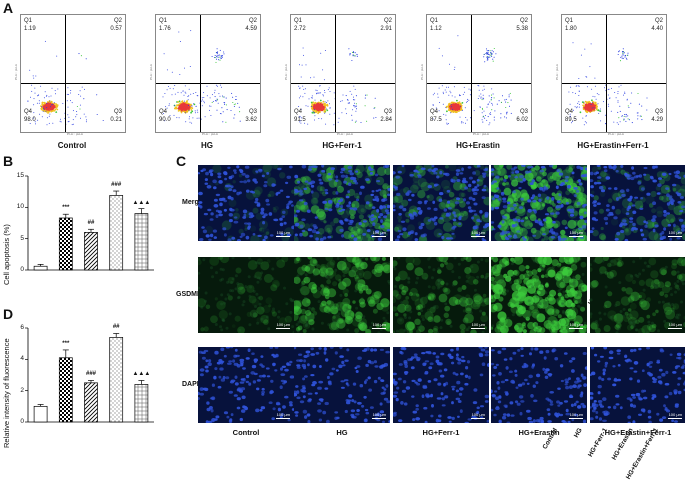  I want to click on quadrant-label-q1: Q1, so click(298, 21).